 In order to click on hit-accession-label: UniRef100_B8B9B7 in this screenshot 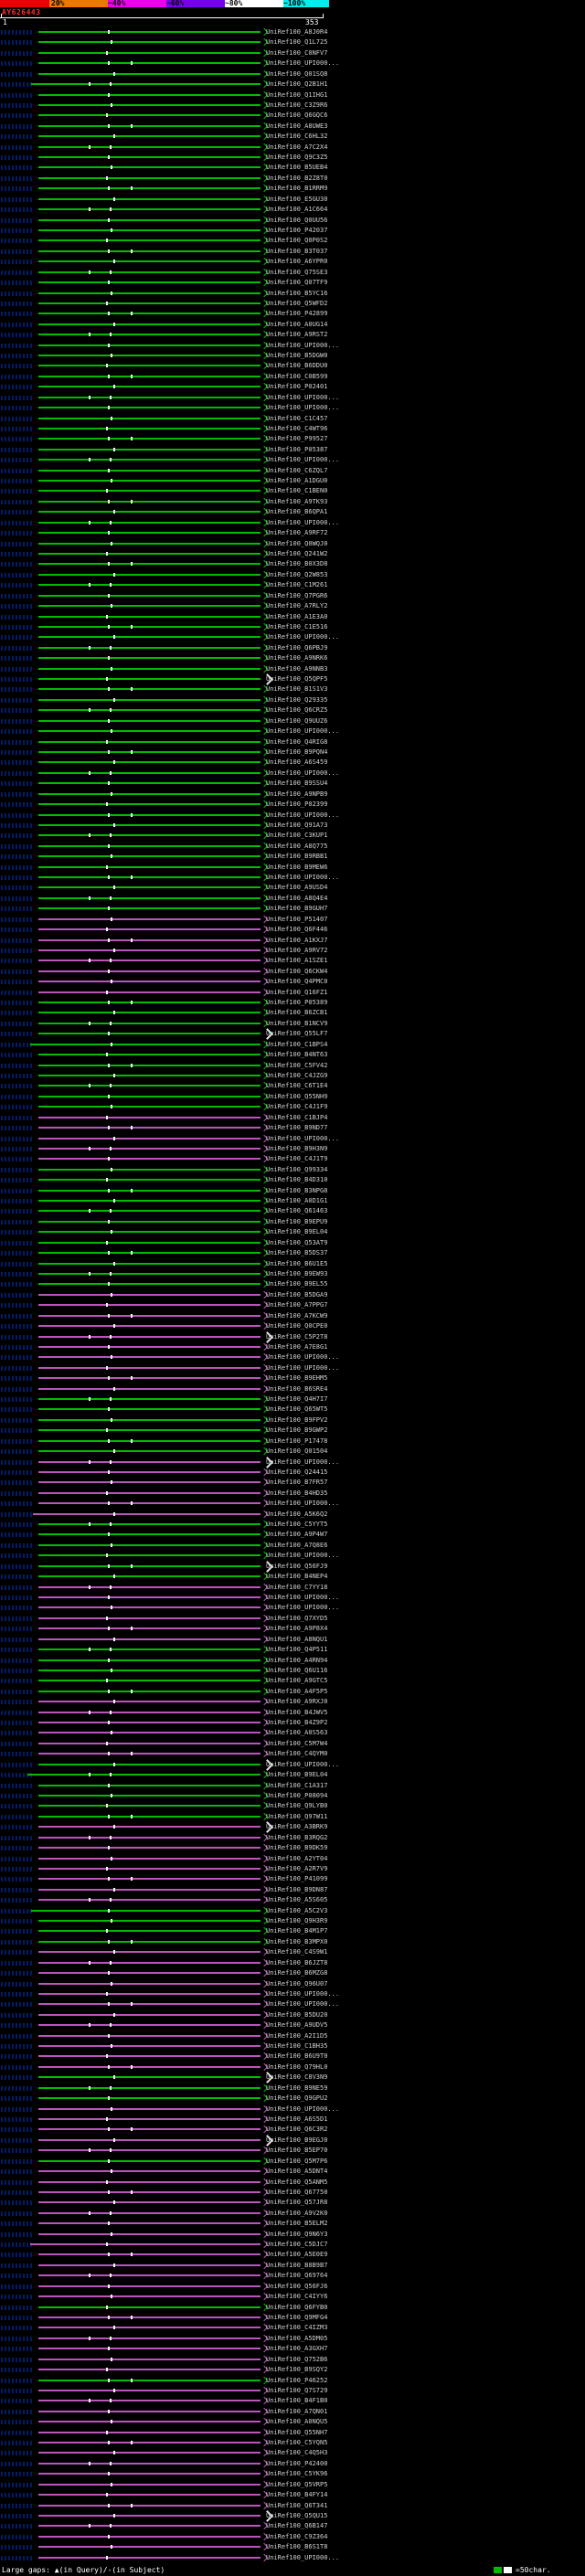, I will do `click(297, 2265)`.